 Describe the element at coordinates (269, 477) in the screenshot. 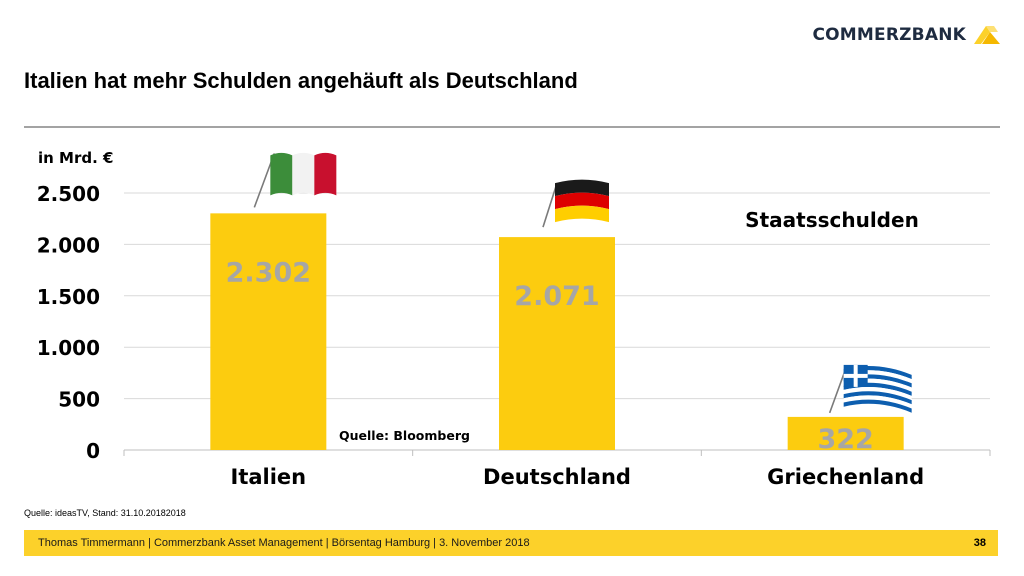

I see `x-tick-label: Italien` at that location.